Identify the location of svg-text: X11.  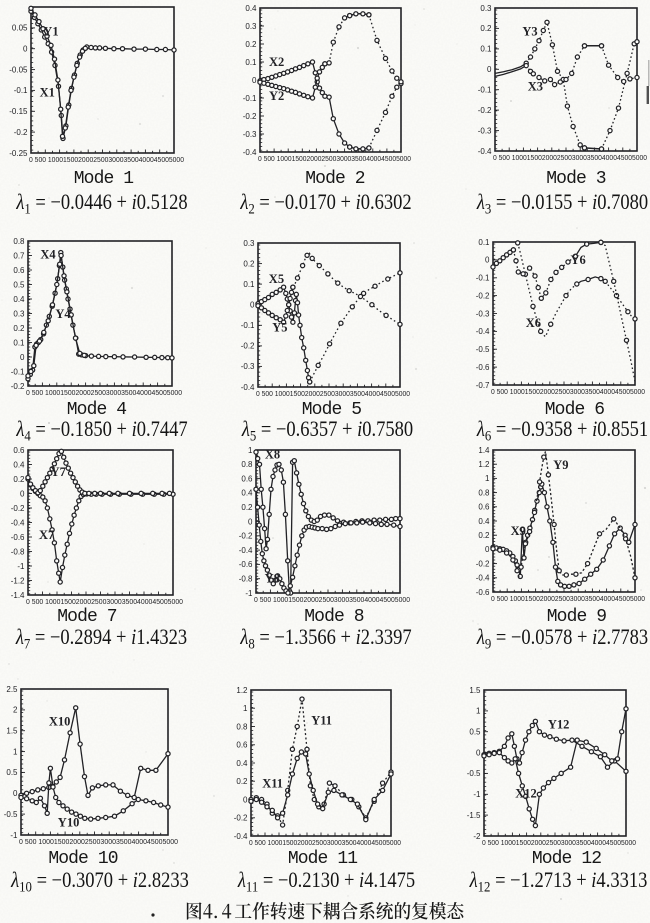
(272, 784).